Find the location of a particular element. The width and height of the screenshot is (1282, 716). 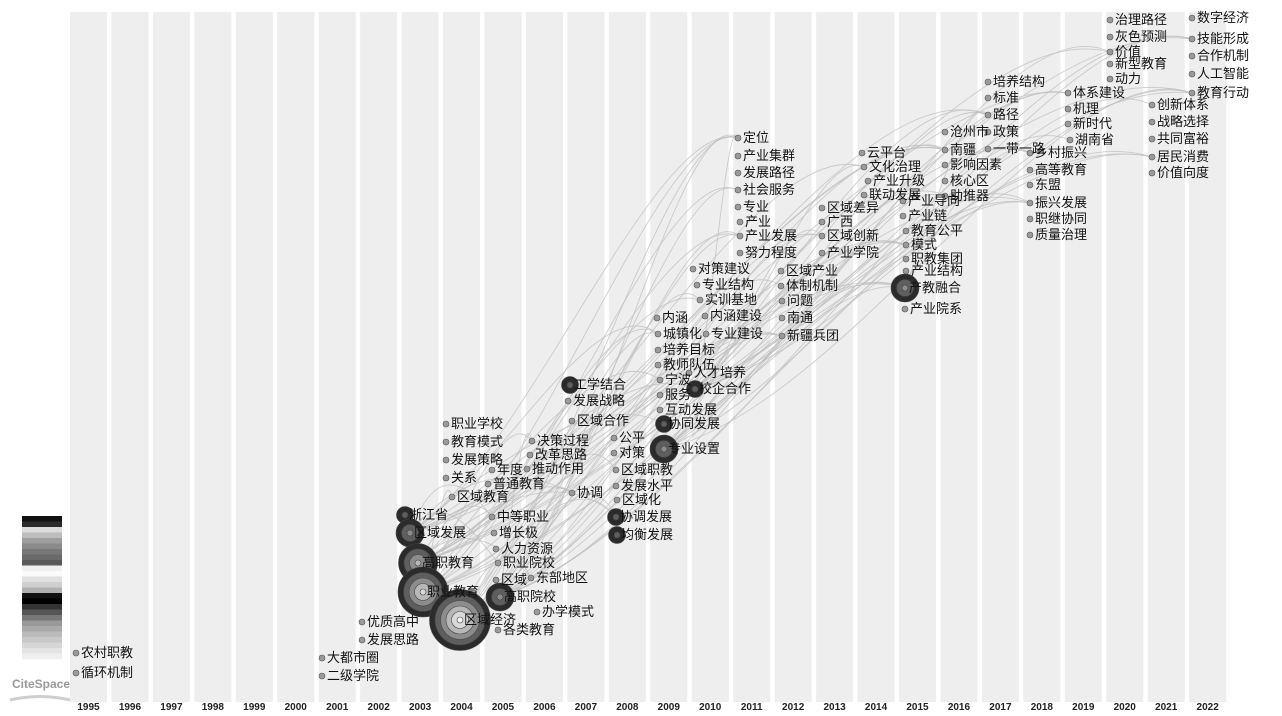

keyword-label: 内涵建设 is located at coordinates (736, 316).